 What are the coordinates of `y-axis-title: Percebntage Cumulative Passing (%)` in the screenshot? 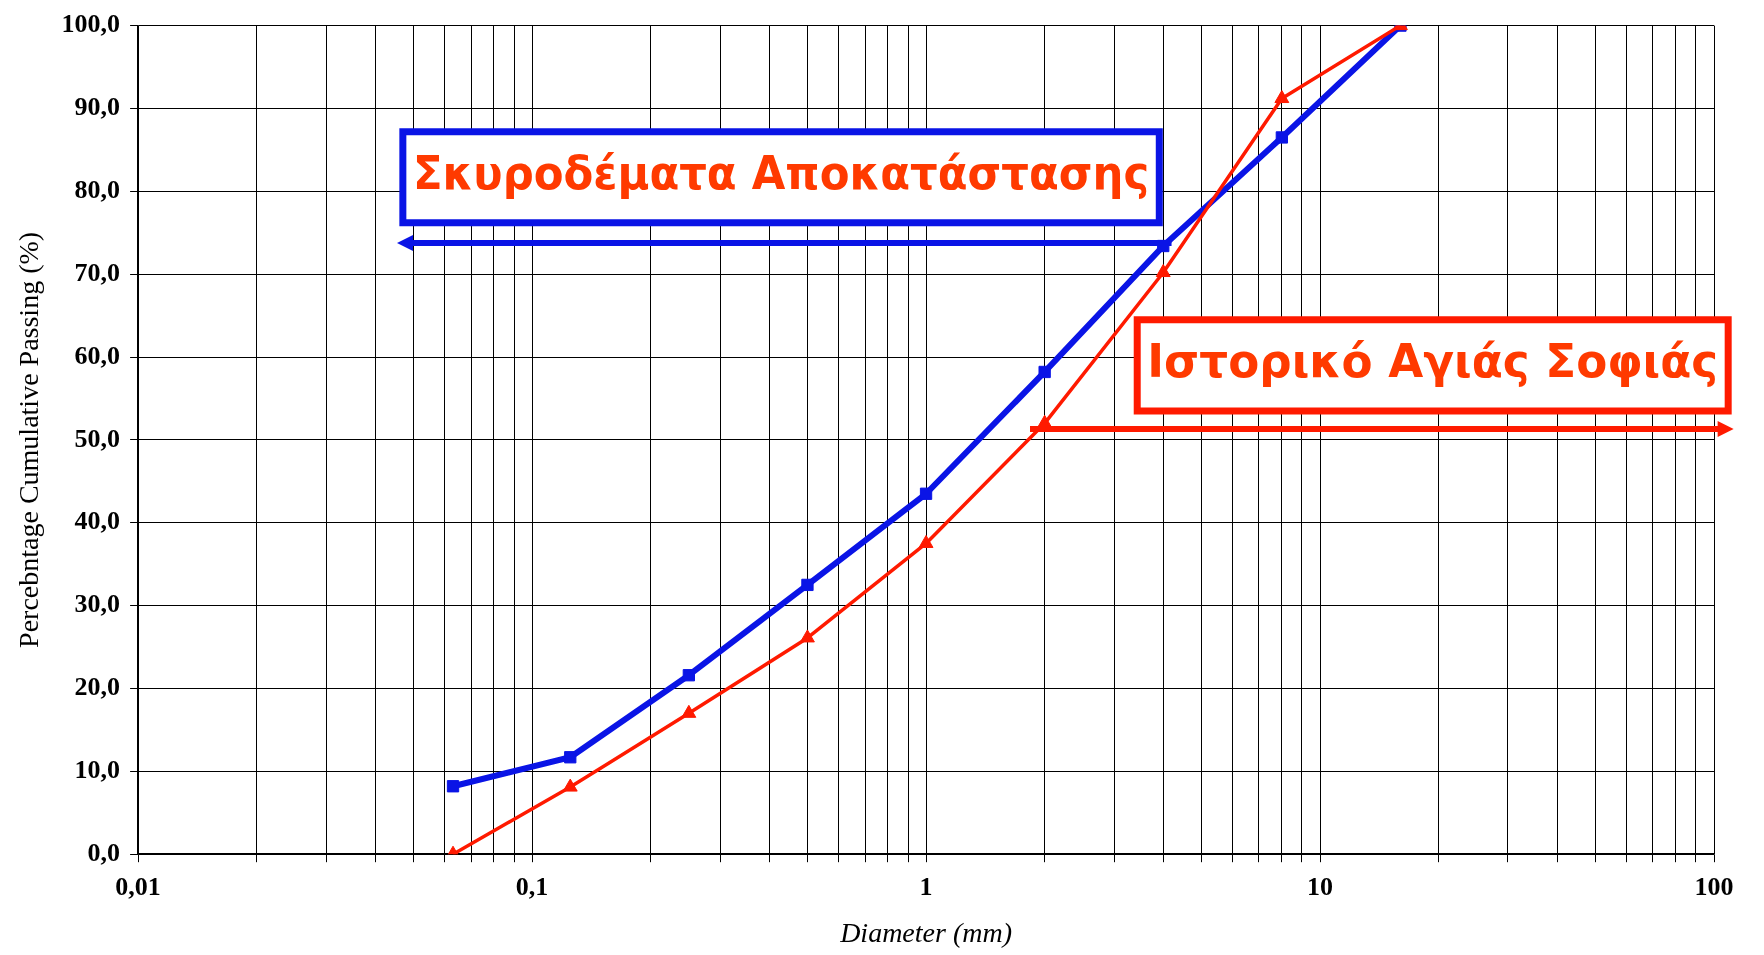 It's located at (29, 439).